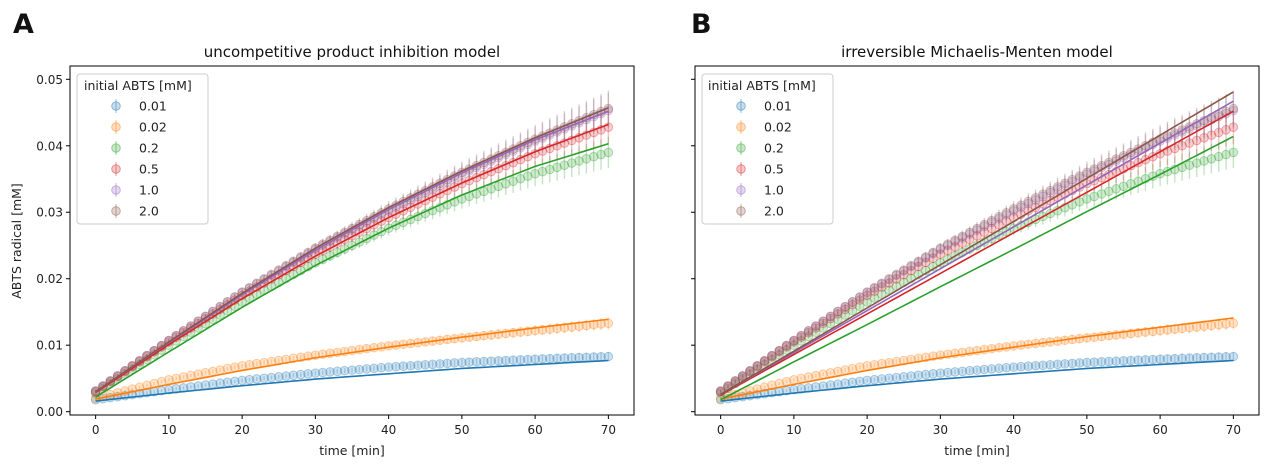  What do you see at coordinates (153, 106) in the screenshot?
I see `legend-entry-label: 0.01` at bounding box center [153, 106].